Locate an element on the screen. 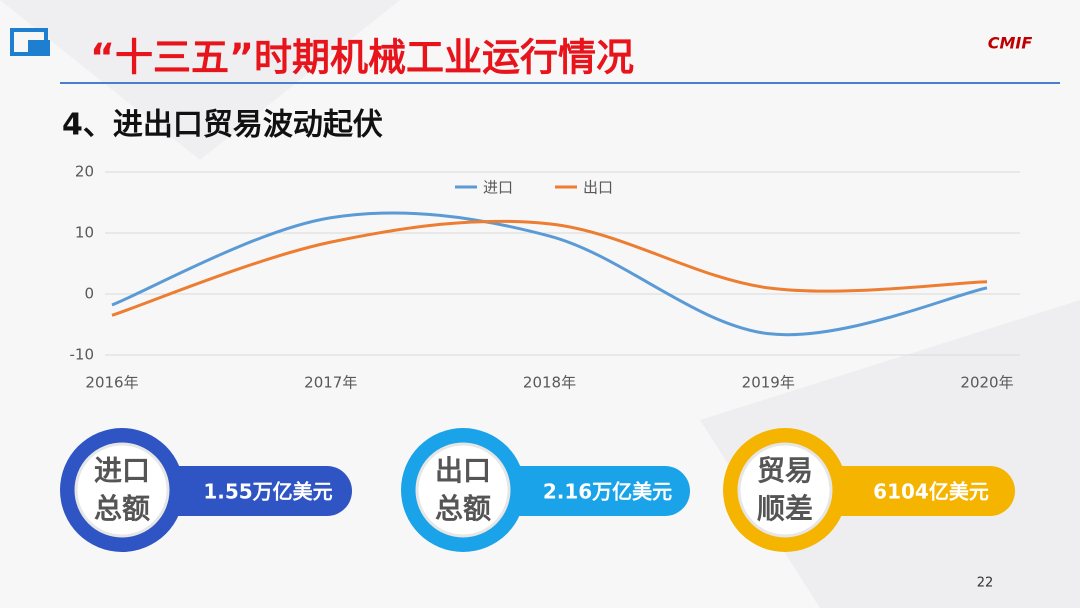  line is located at coordinates (549, 268).